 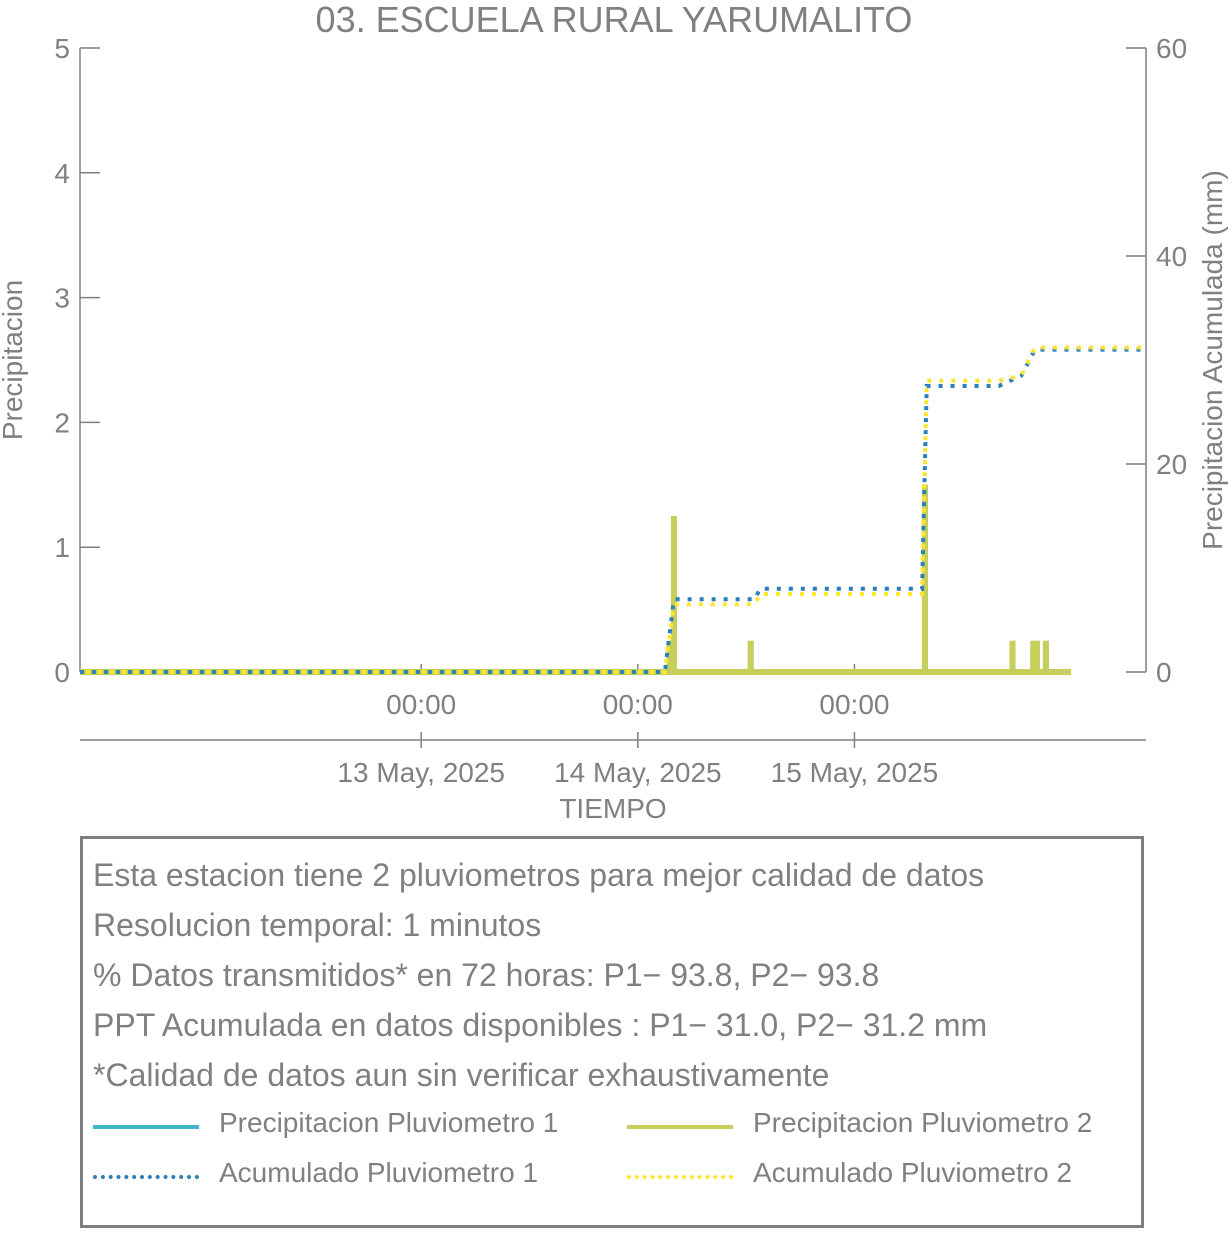 What do you see at coordinates (379, 1172) in the screenshot?
I see `legend-label: Acumulado Pluviometro 1` at bounding box center [379, 1172].